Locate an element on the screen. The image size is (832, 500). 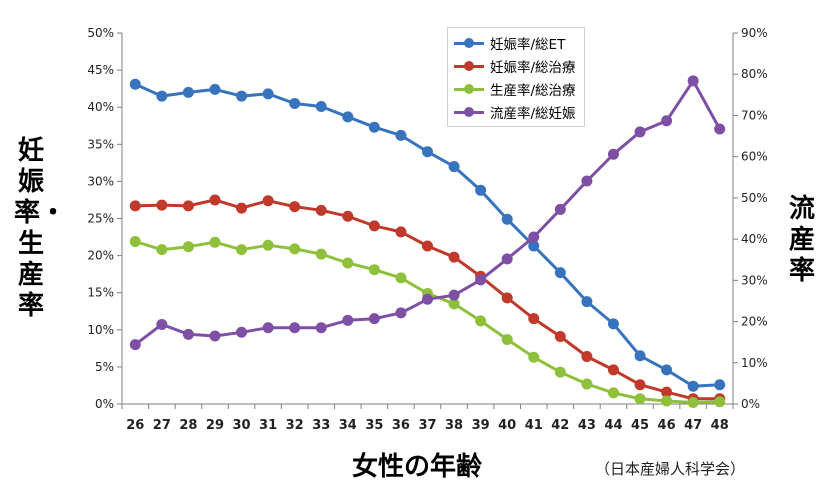
y-tick-label-right: 90% is located at coordinates (754, 33).